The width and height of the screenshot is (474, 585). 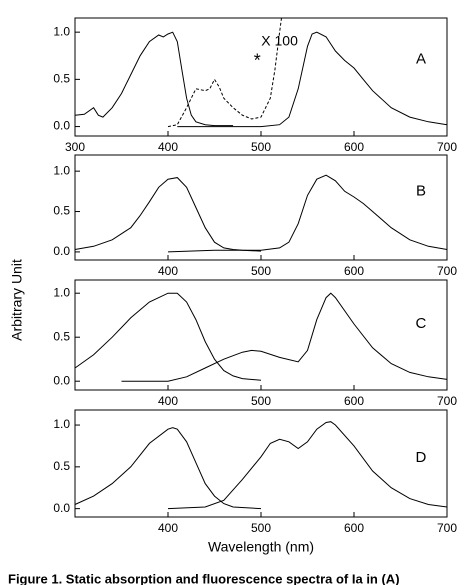 I want to click on annotation: B, so click(x=421, y=191).